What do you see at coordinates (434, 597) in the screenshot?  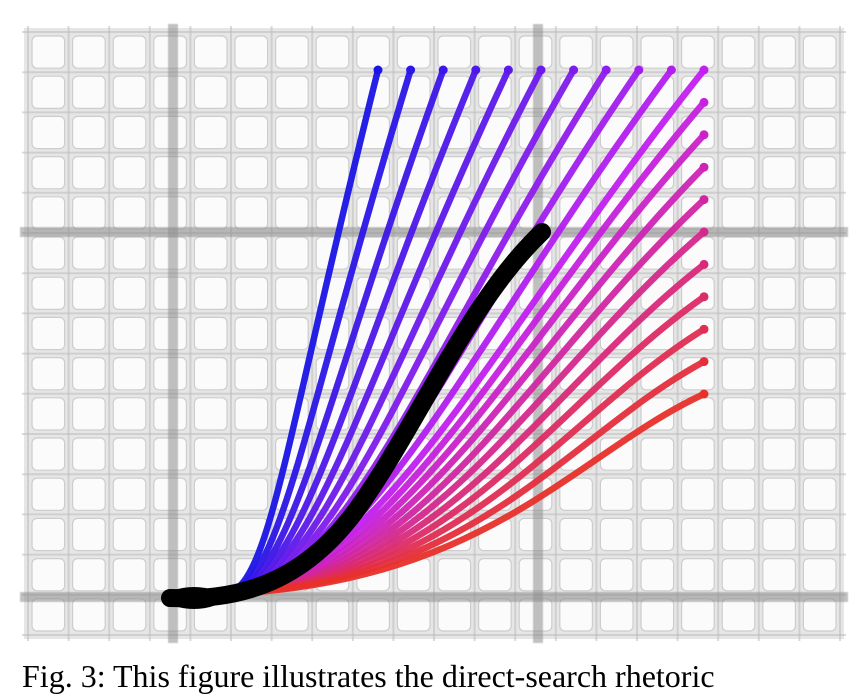 I see `major-grid-horizontal` at bounding box center [434, 597].